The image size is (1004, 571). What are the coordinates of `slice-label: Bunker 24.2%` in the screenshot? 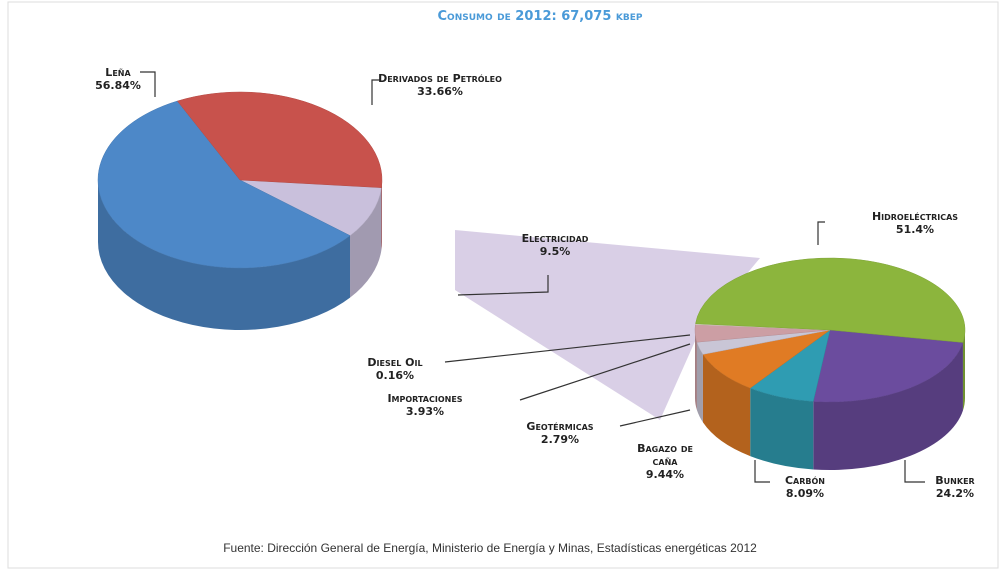 It's located at (954, 487).